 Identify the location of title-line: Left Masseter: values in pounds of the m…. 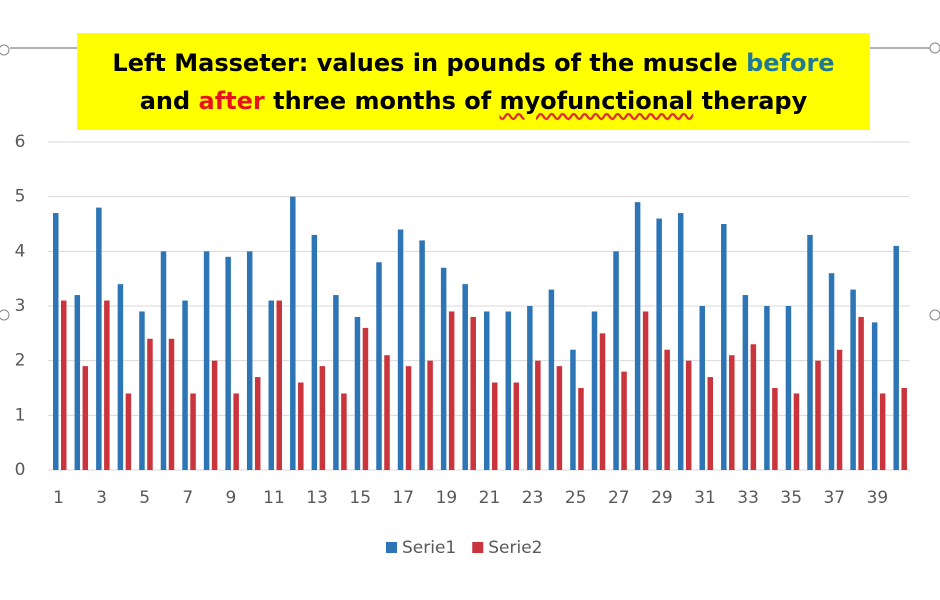
(473, 63).